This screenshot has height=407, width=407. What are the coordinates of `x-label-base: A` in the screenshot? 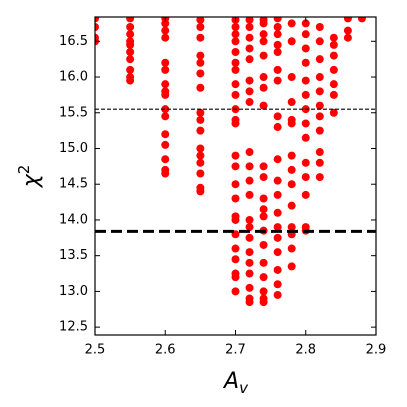 It's located at (230, 381).